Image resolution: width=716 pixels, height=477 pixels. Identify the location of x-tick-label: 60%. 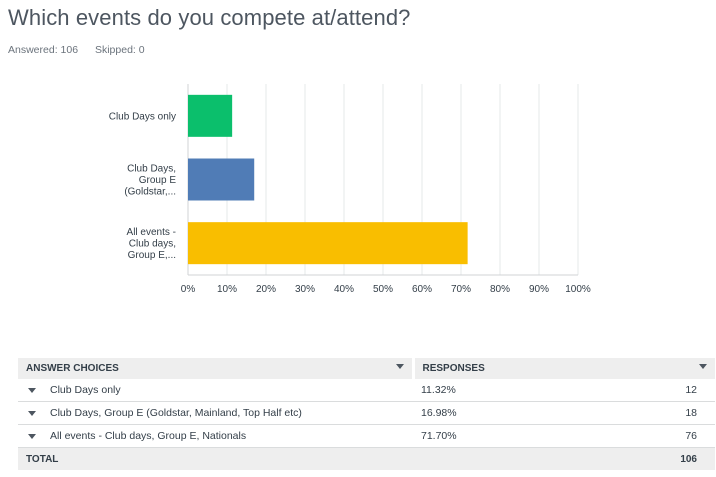
(422, 289).